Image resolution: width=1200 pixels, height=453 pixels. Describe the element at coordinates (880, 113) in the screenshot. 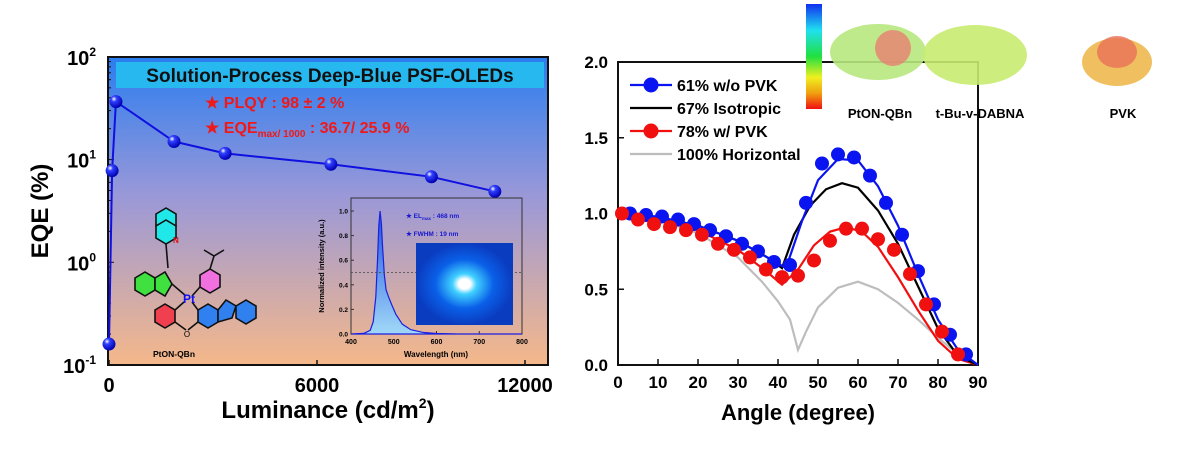

I see `molecule-label-ptonqbn: PtON-QBn` at that location.